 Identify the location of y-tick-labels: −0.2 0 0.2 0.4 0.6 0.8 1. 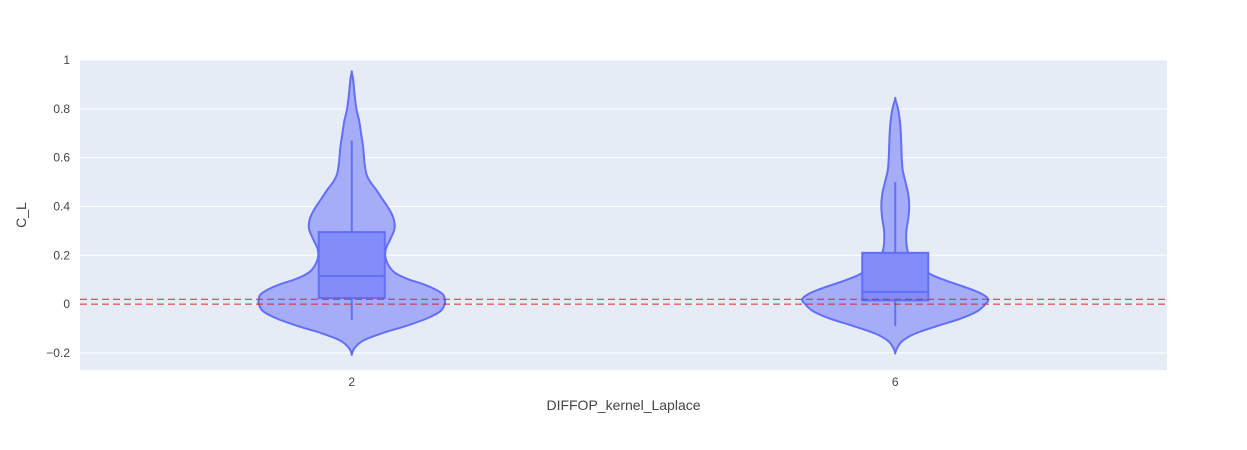
(58, 206).